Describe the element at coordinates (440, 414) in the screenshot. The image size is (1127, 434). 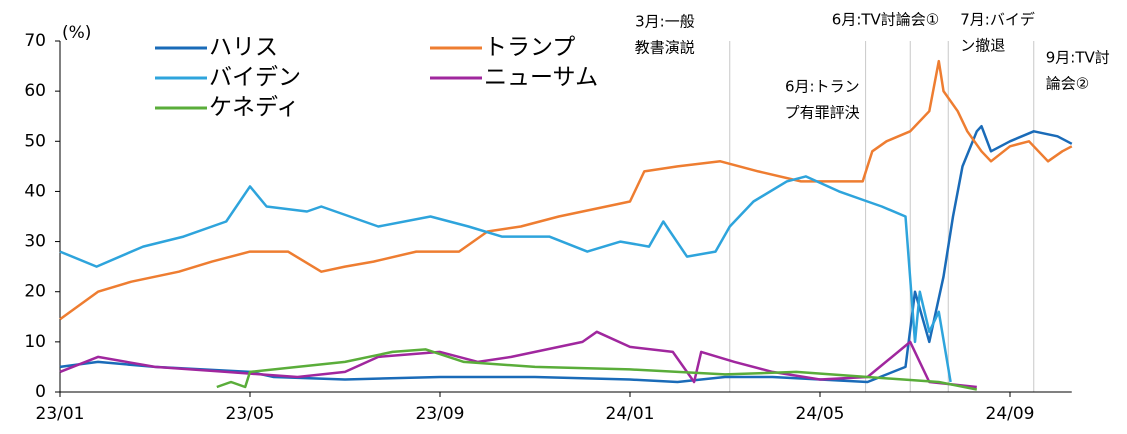
I see `x-tick-label: 23/09` at that location.